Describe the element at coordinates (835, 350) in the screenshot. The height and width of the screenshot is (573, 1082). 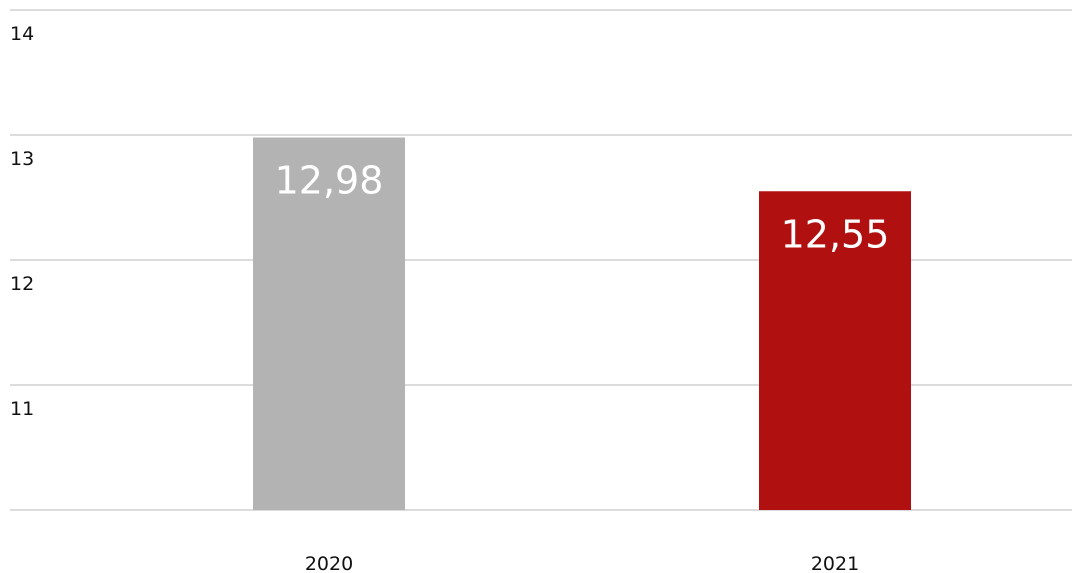
I see `bar-2021` at that location.